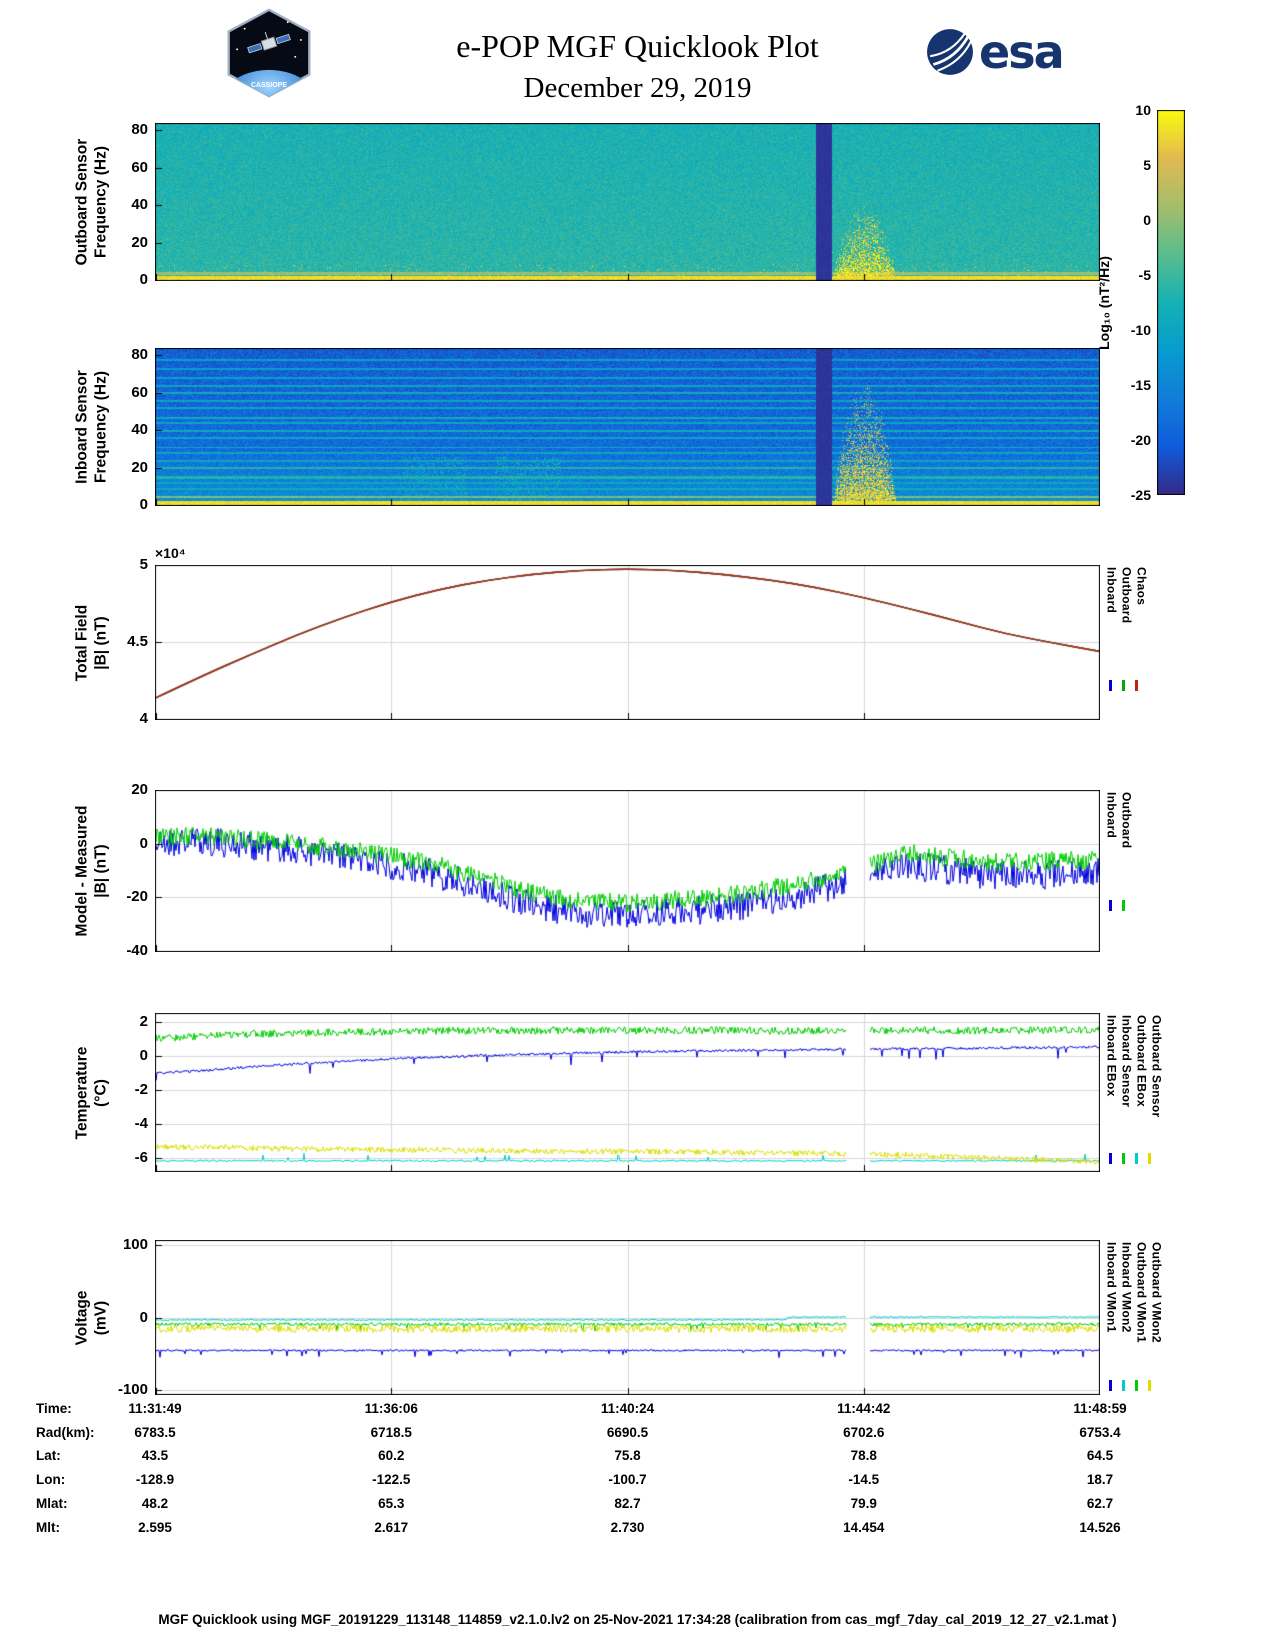 The image size is (1275, 1650). Describe the element at coordinates (391, 1479) in the screenshot. I see `xaxis-value: -122.5` at that location.